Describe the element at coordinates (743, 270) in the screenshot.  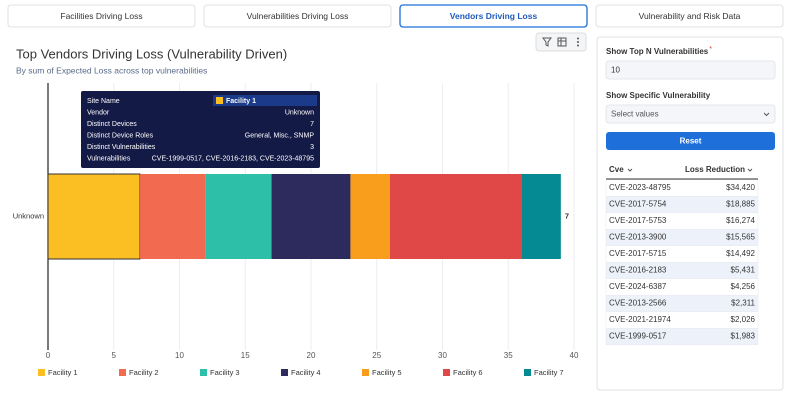
I see `loss-cell: $5,431` at that location.